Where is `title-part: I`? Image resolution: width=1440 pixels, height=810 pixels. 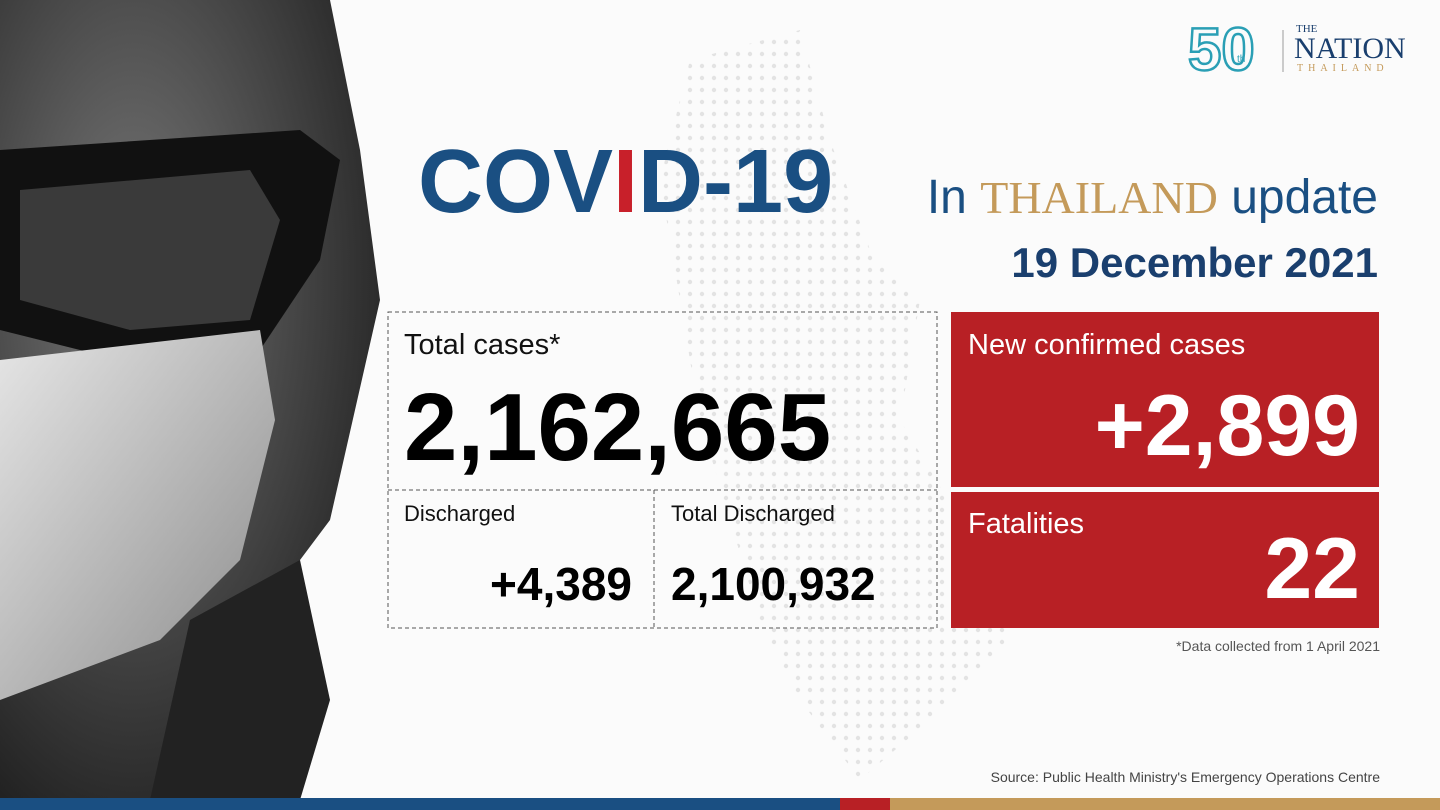
title-part: I is located at coordinates (625, 182).